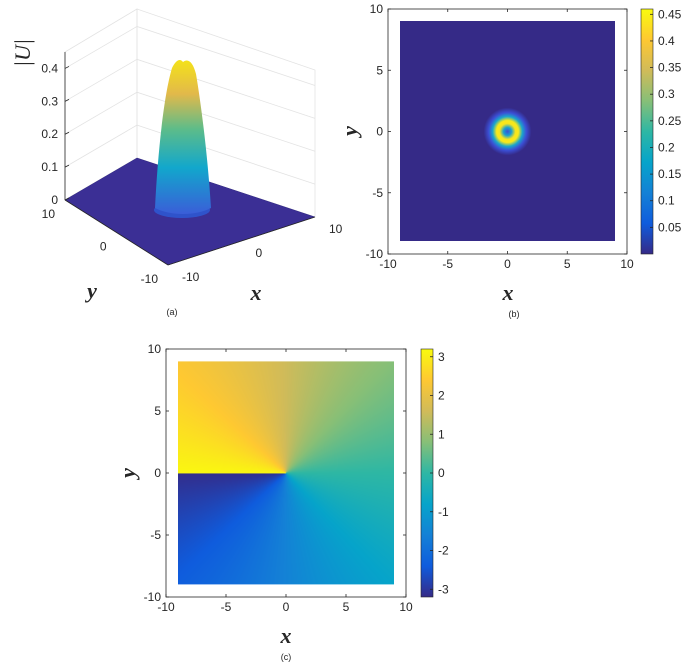  What do you see at coordinates (54, 200) in the screenshot?
I see `panel-a-z-tick-label: 0` at bounding box center [54, 200].